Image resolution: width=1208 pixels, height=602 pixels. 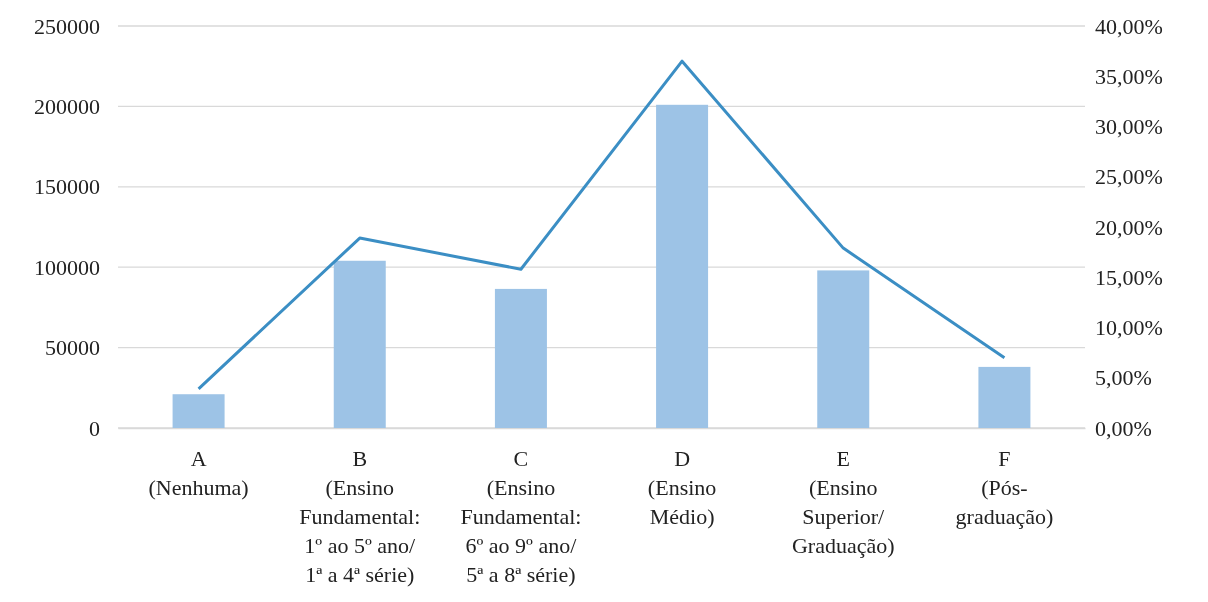 What do you see at coordinates (843, 502) in the screenshot?
I see `x-tick-label: E (Ensino Superior/ Graduação)` at bounding box center [843, 502].